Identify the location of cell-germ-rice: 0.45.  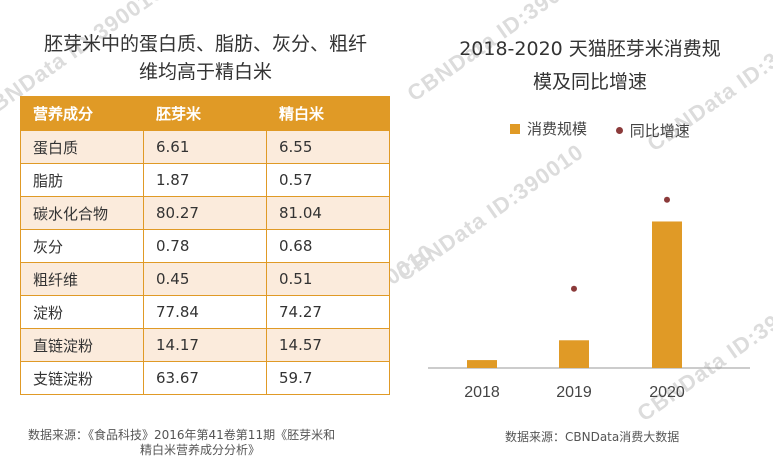
(205, 279).